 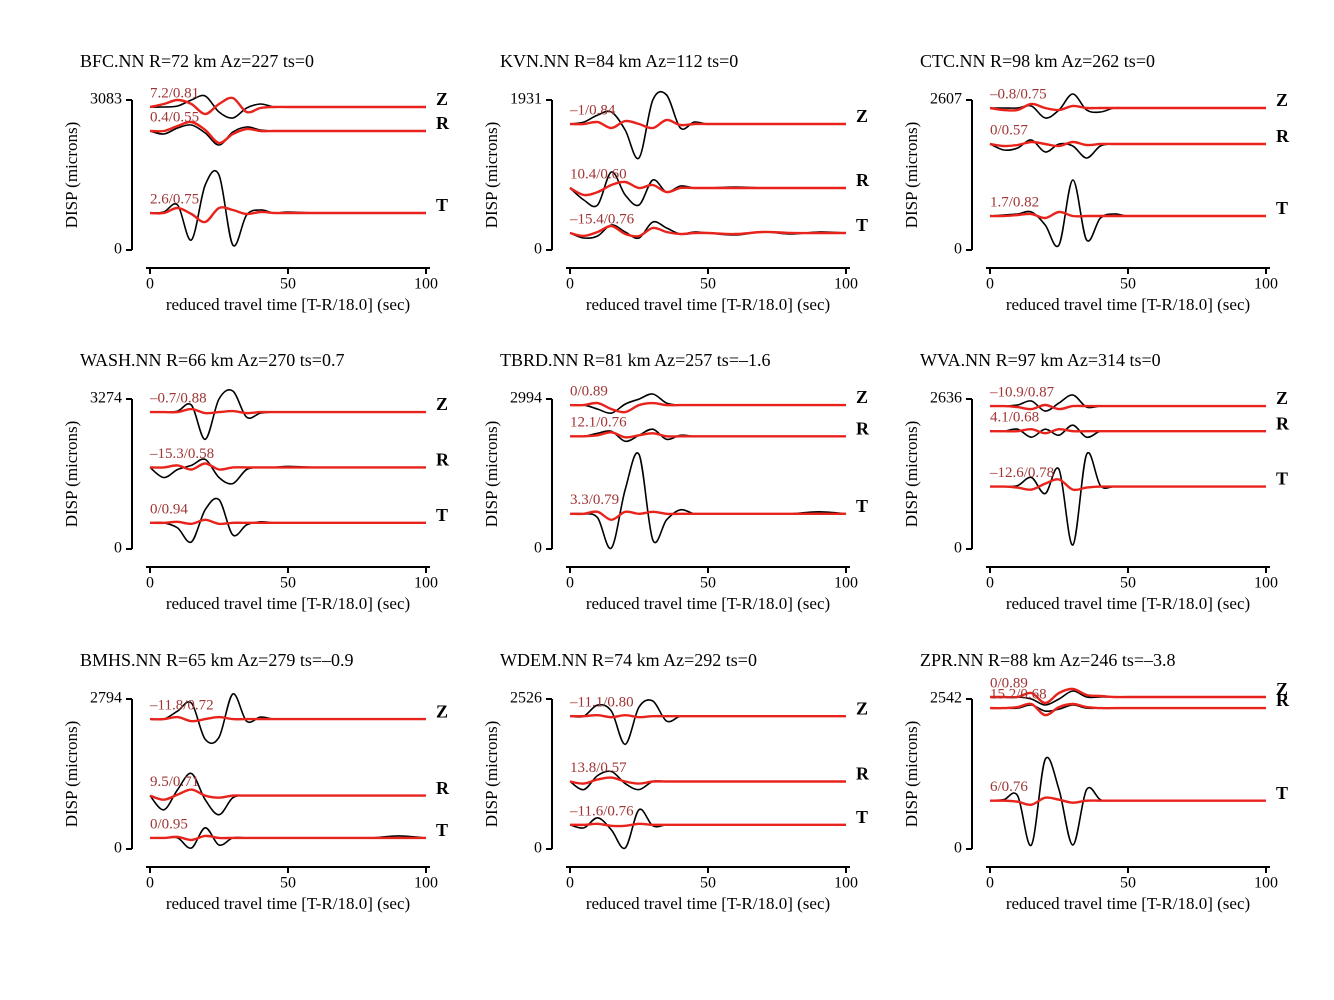 I want to click on fit-annotation: 13.8/0.57, so click(x=598, y=768).